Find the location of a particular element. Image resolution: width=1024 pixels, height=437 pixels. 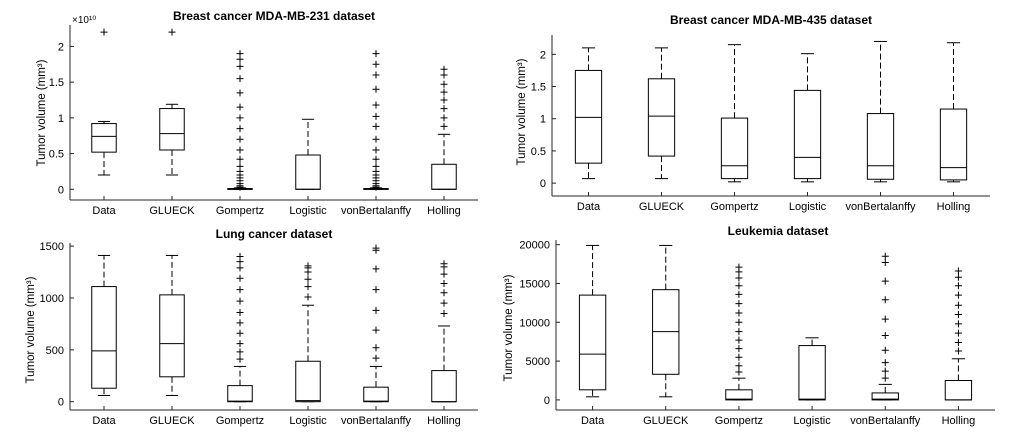

y-tick-label: 2 is located at coordinates (61, 47).